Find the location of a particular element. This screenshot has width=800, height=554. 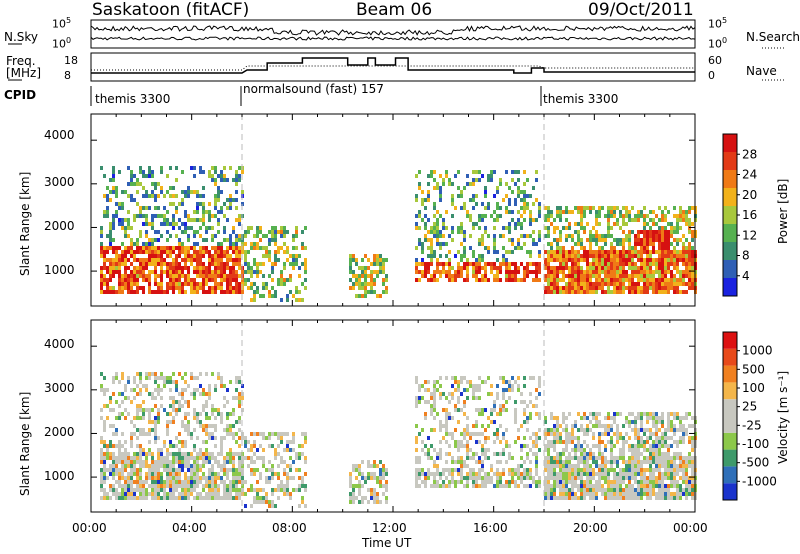

nsky-frame is located at coordinates (393, 34).